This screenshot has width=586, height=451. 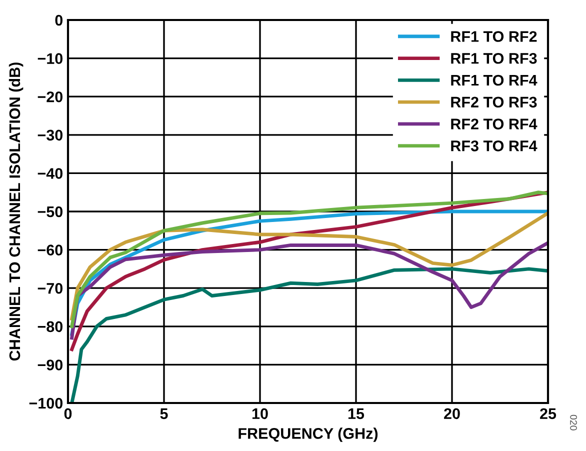 What do you see at coordinates (260, 414) in the screenshot?
I see `x-tick-label: 10` at bounding box center [260, 414].